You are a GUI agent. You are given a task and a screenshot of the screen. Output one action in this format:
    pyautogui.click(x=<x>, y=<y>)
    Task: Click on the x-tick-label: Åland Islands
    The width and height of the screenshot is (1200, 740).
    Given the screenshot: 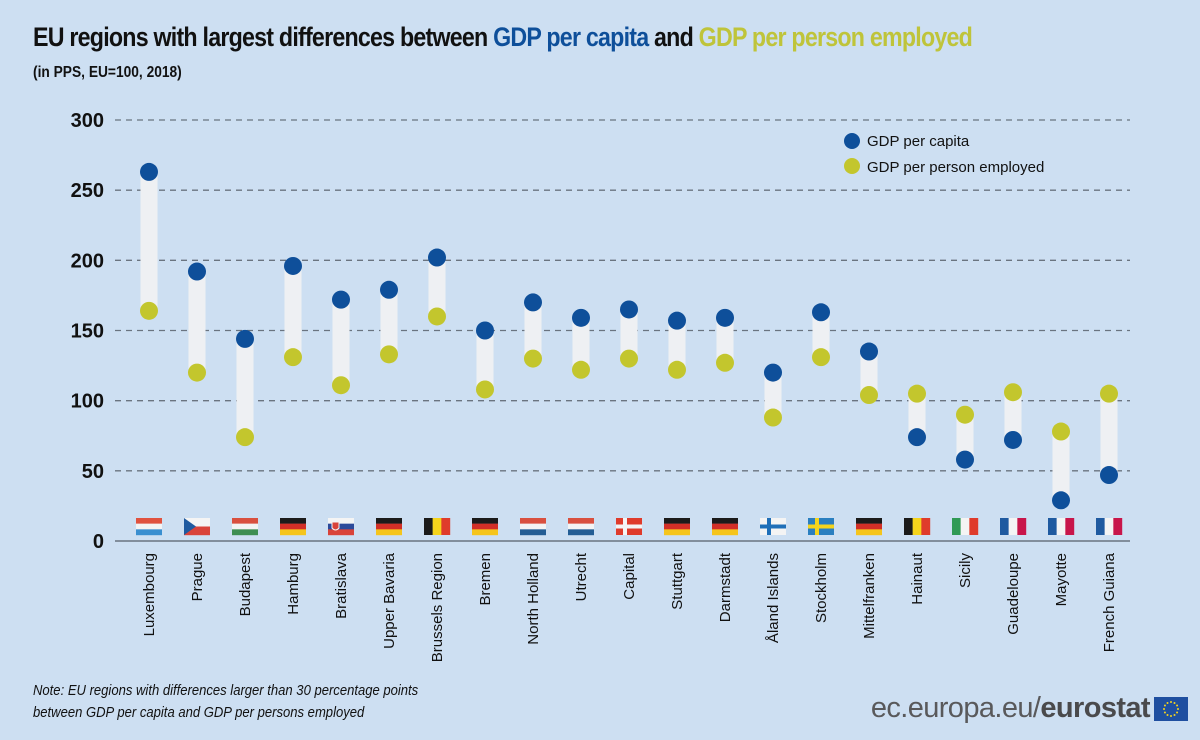 What is the action you would take?
    pyautogui.click(x=773, y=598)
    